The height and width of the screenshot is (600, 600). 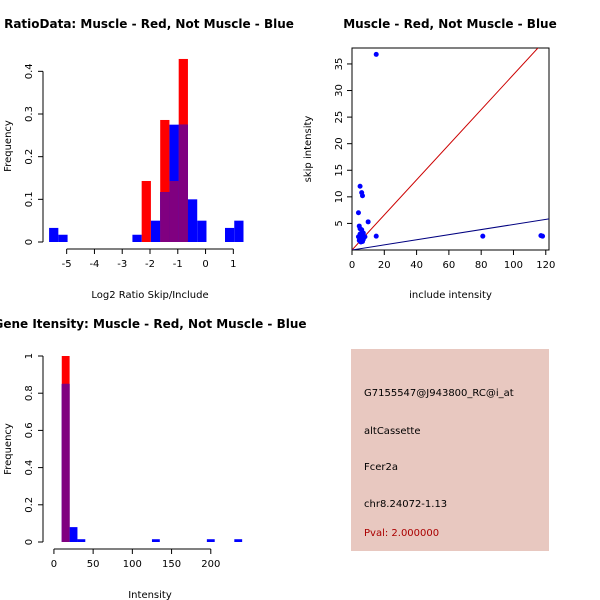 I want to click on y-tick-label: 35, so click(x=339, y=64).